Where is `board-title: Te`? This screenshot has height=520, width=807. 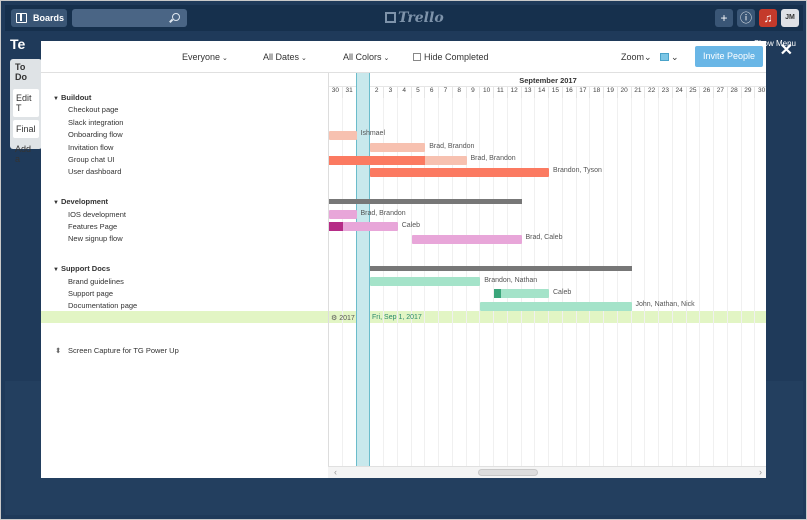
board-title: Te is located at coordinates (18, 44).